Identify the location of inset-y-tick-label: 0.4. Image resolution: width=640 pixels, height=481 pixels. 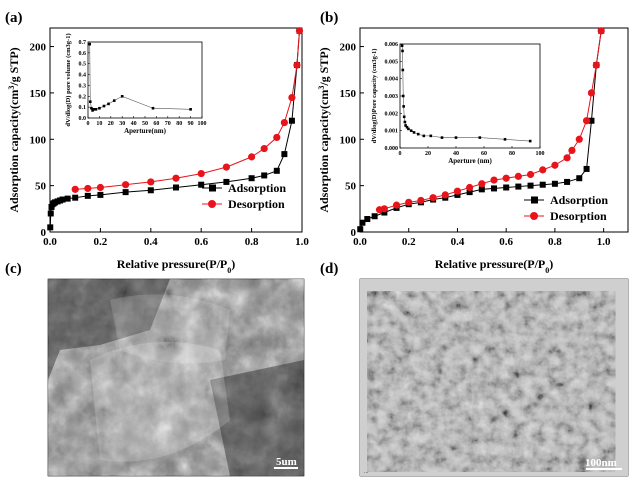
(83, 76).